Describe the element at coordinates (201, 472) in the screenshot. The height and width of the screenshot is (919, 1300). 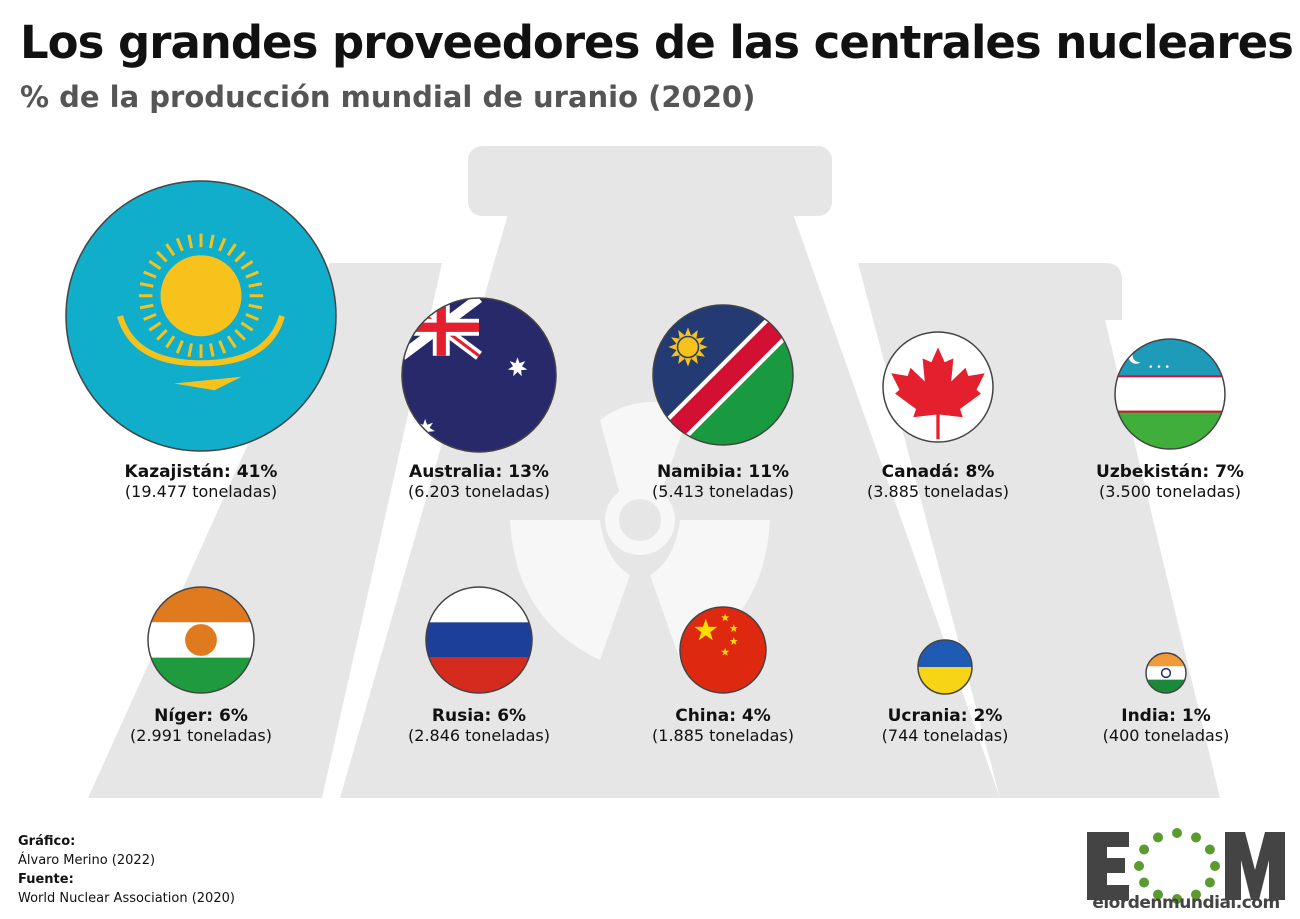
I see `country-percent-label: Kazajistán: 41%` at that location.